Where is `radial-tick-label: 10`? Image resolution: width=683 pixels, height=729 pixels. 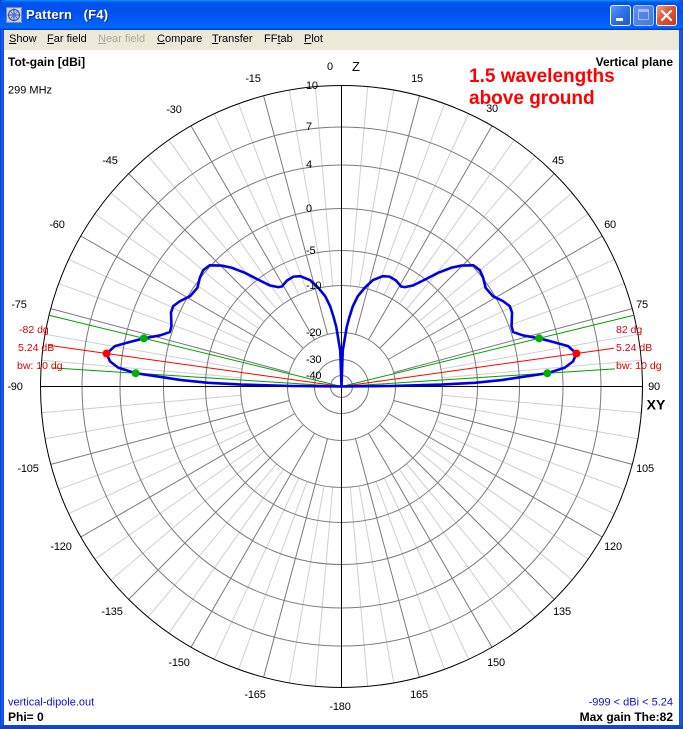 radial-tick-label: 10 is located at coordinates (312, 85).